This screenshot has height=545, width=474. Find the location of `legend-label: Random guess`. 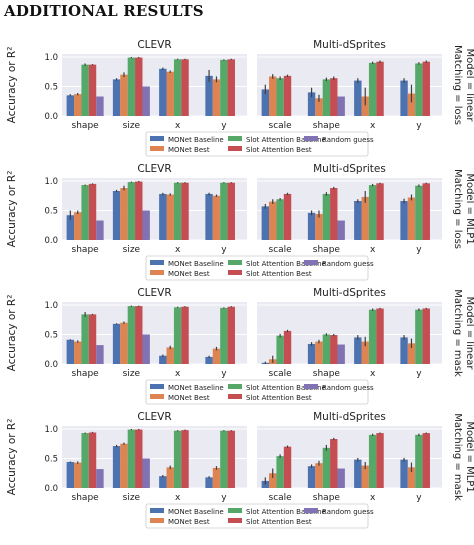

legend-label: Random guess is located at coordinates (348, 388).